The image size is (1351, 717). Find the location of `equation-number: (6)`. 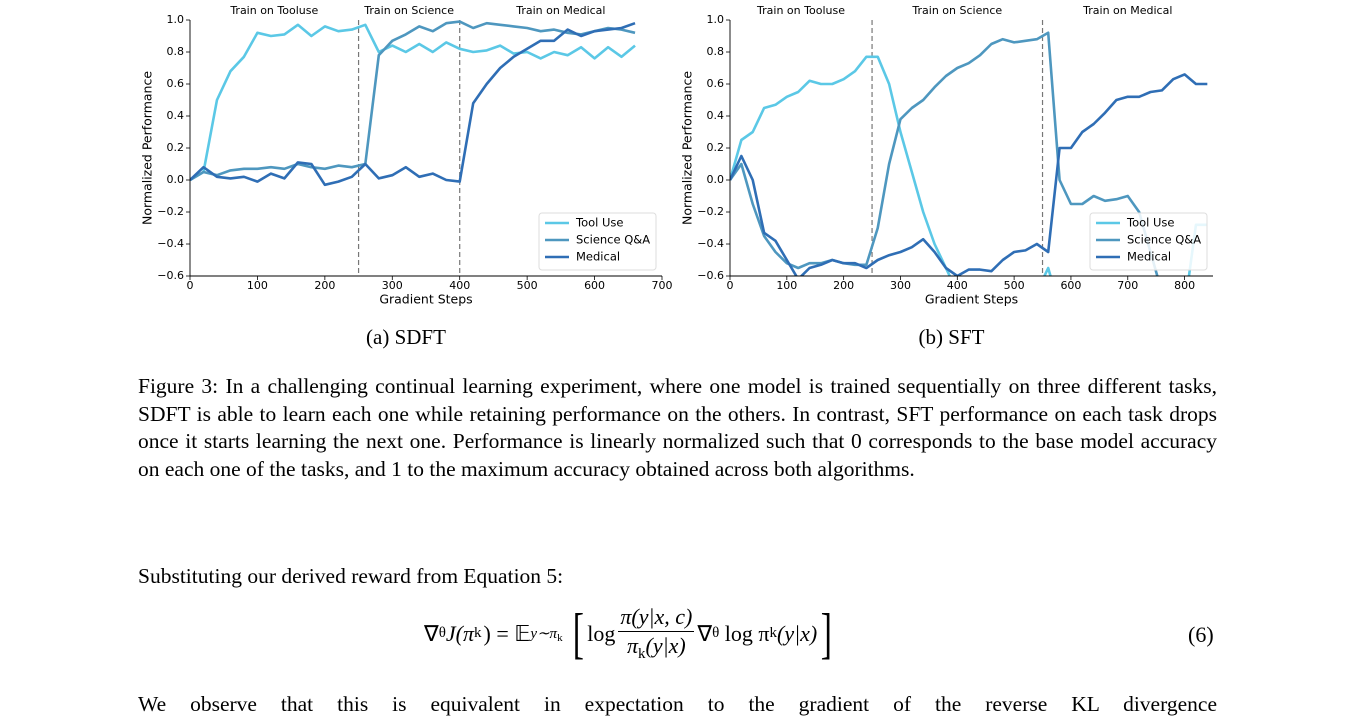

equation-number: (6) is located at coordinates (1201, 634).